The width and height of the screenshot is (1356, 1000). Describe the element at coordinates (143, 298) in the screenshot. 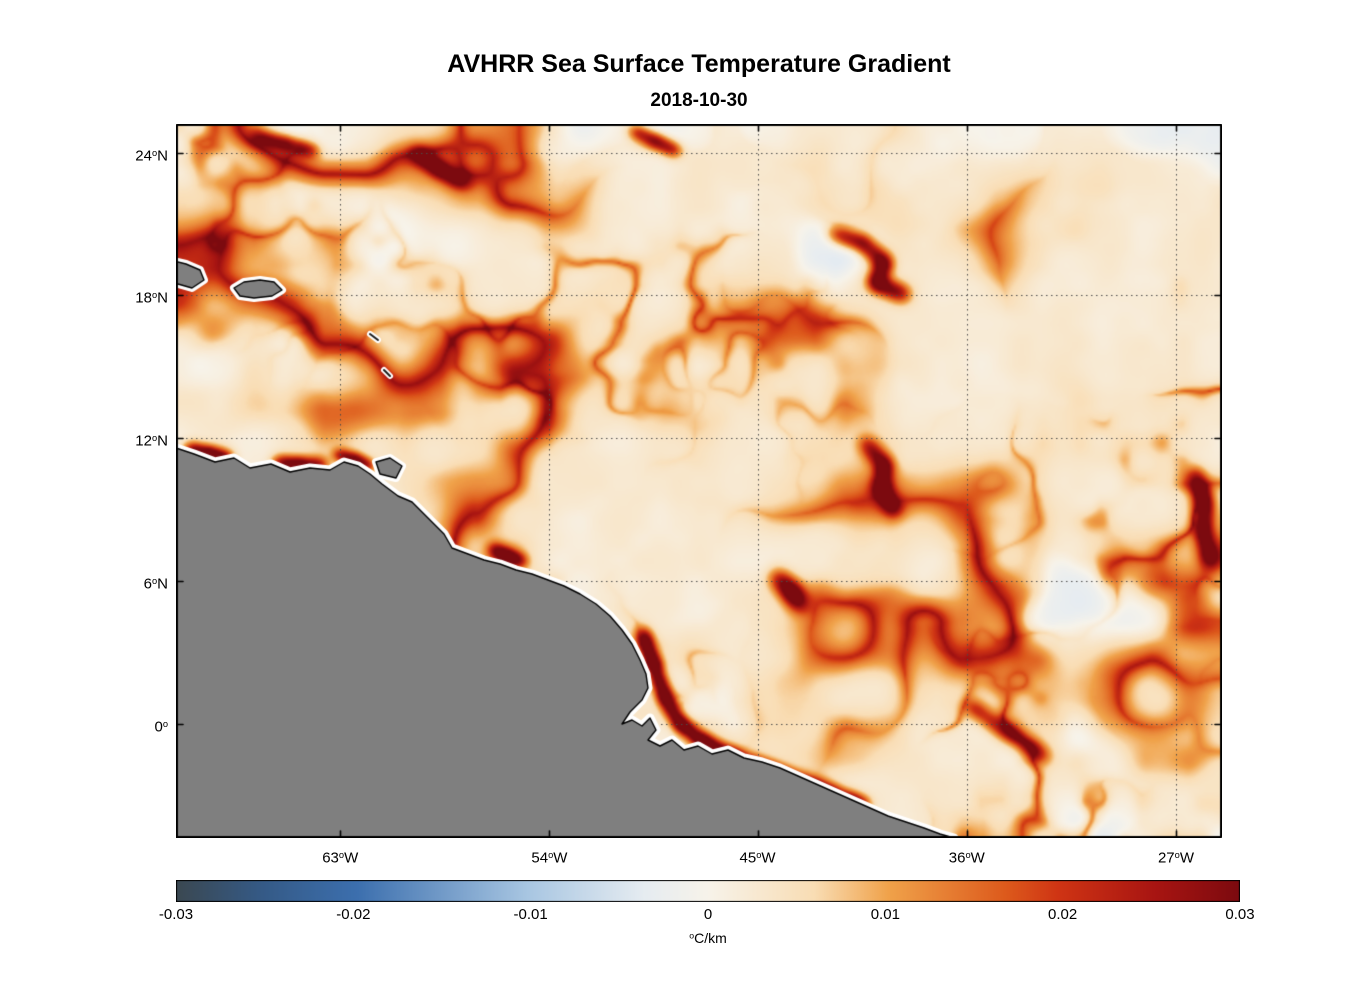

I see `tick-value: 18` at that location.